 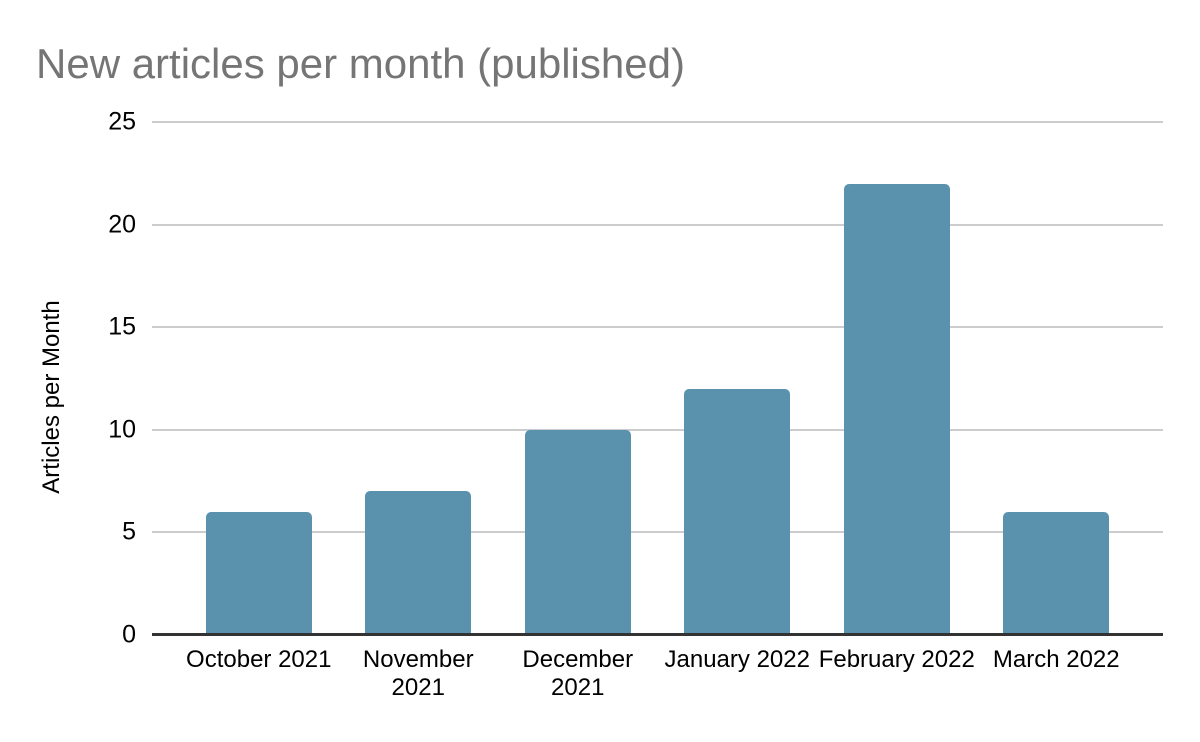 What do you see at coordinates (896, 409) in the screenshot?
I see `bar-february-2022` at bounding box center [896, 409].